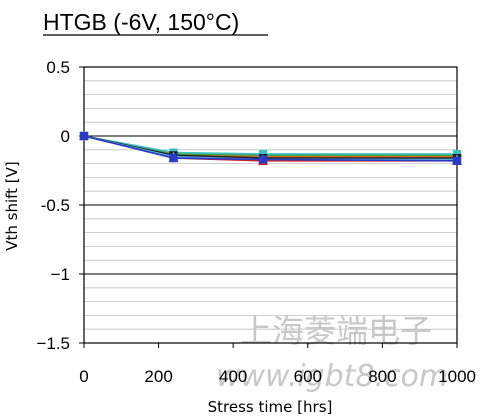 The width and height of the screenshot is (480, 419). What do you see at coordinates (12, 206) in the screenshot?
I see `y-axis-label: Vth shift [V]` at bounding box center [12, 206].